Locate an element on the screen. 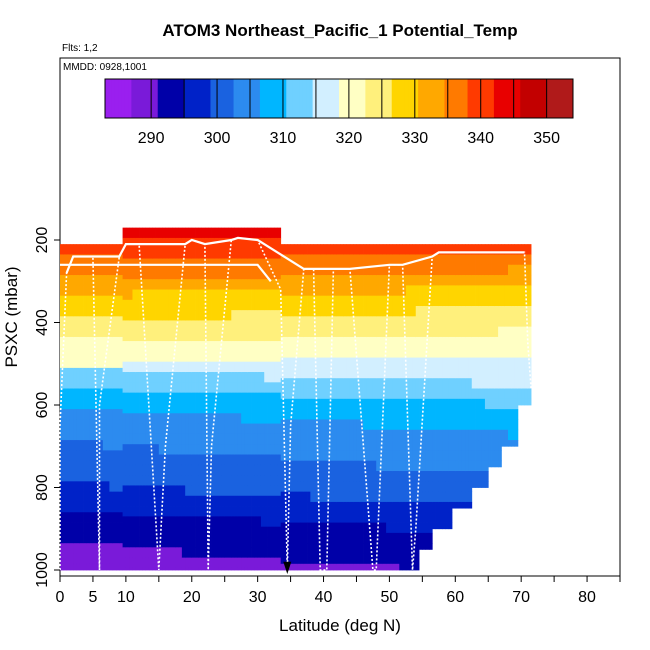 Image resolution: width=650 pixels, height=650 pixels. x-tick-label: 80 is located at coordinates (587, 597).